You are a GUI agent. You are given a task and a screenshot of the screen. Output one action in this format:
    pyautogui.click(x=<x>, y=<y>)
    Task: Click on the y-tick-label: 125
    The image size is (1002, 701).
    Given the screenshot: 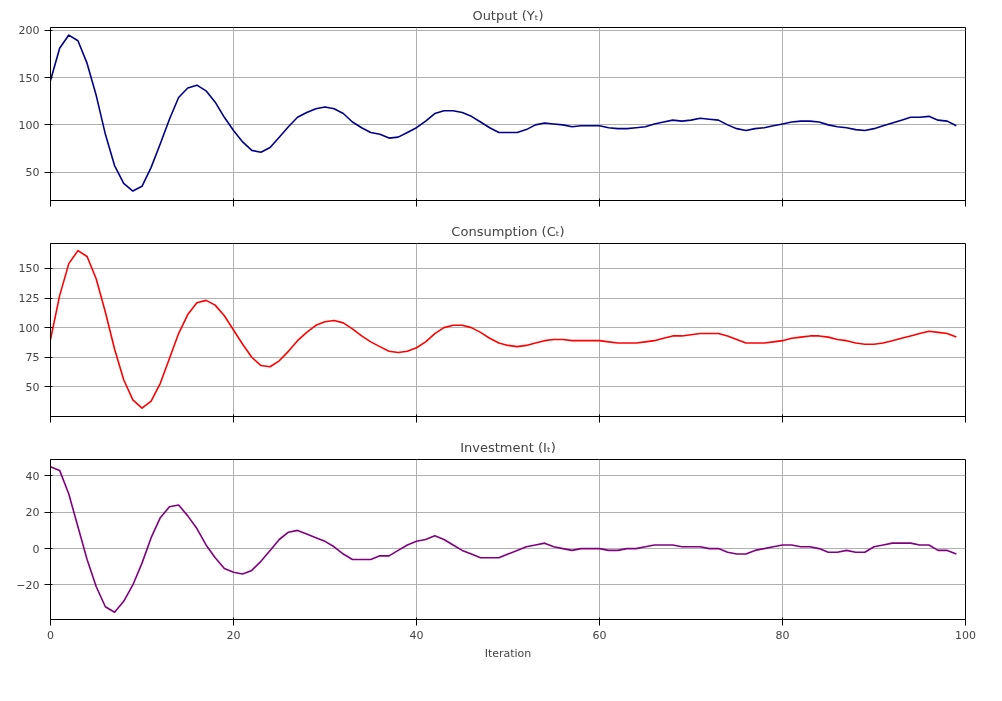 What is the action you would take?
    pyautogui.click(x=29, y=299)
    